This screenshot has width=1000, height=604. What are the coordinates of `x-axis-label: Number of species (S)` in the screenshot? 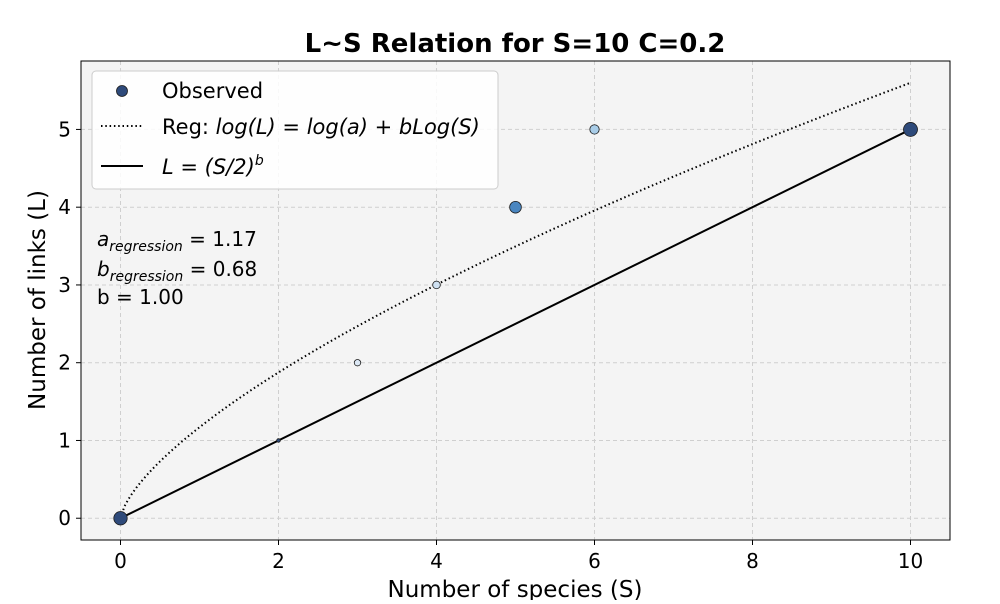 It's located at (515, 588).